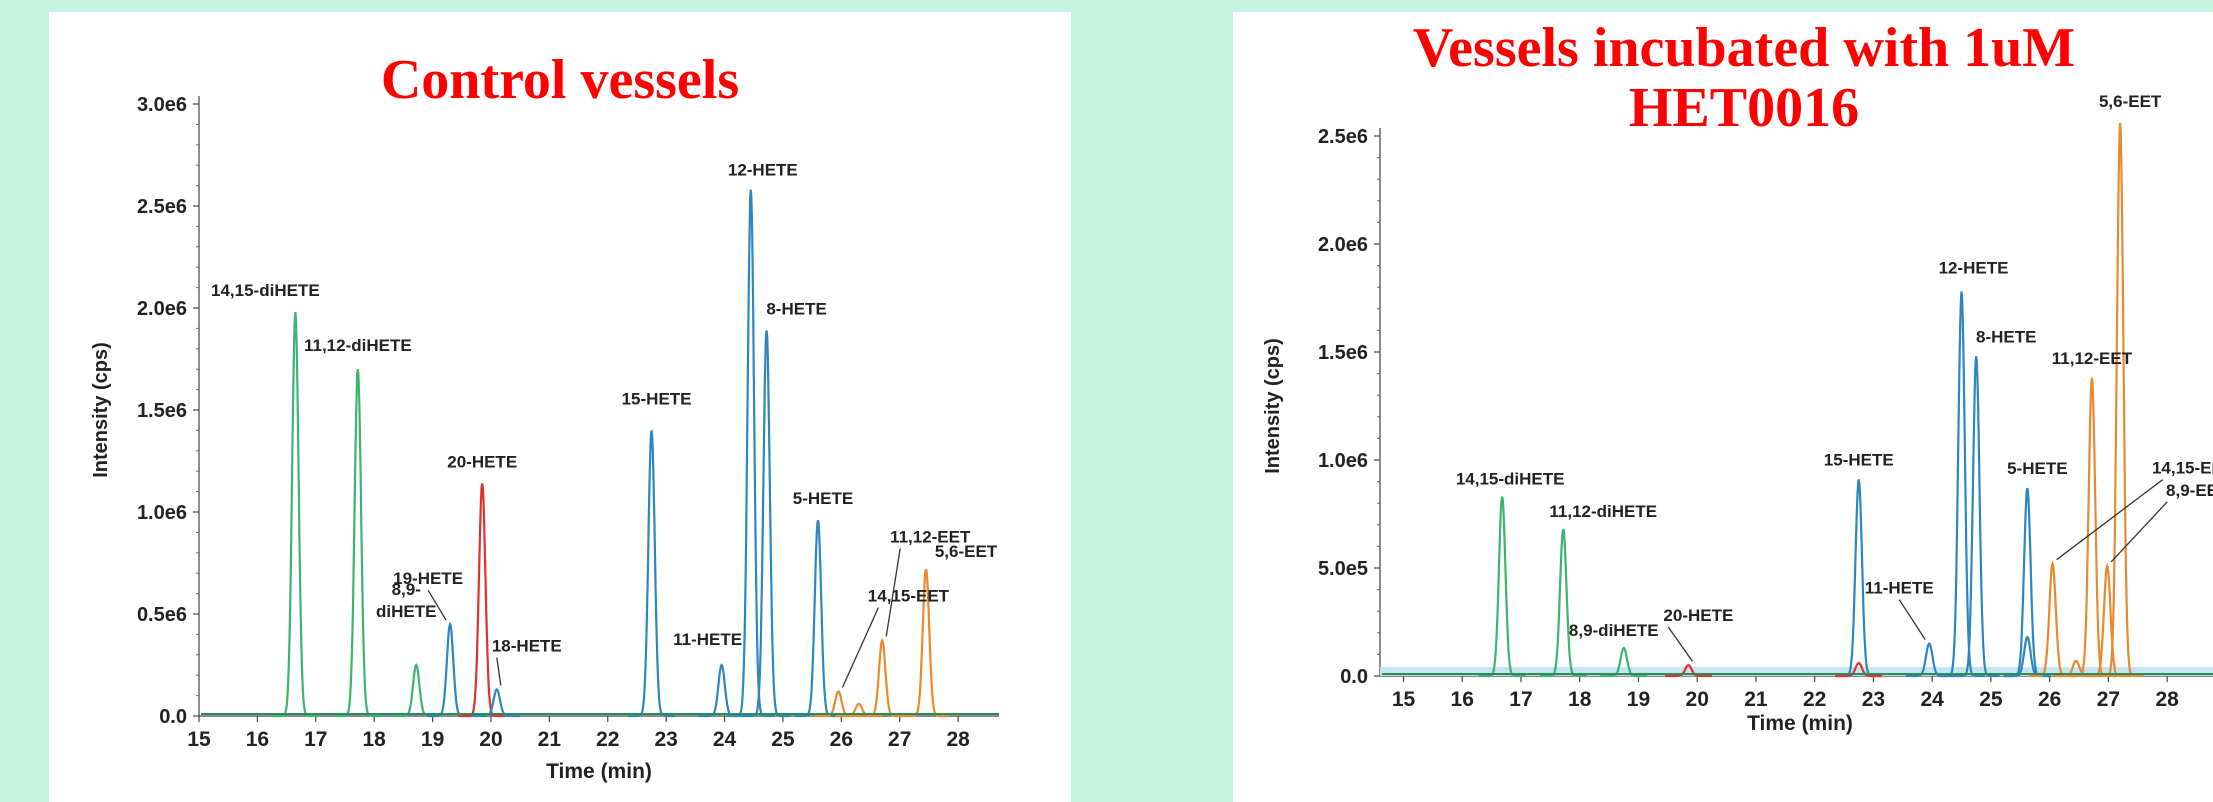 The height and width of the screenshot is (802, 2213). What do you see at coordinates (1343, 569) in the screenshot?
I see `y-tick-label: 5.0e5` at bounding box center [1343, 569].